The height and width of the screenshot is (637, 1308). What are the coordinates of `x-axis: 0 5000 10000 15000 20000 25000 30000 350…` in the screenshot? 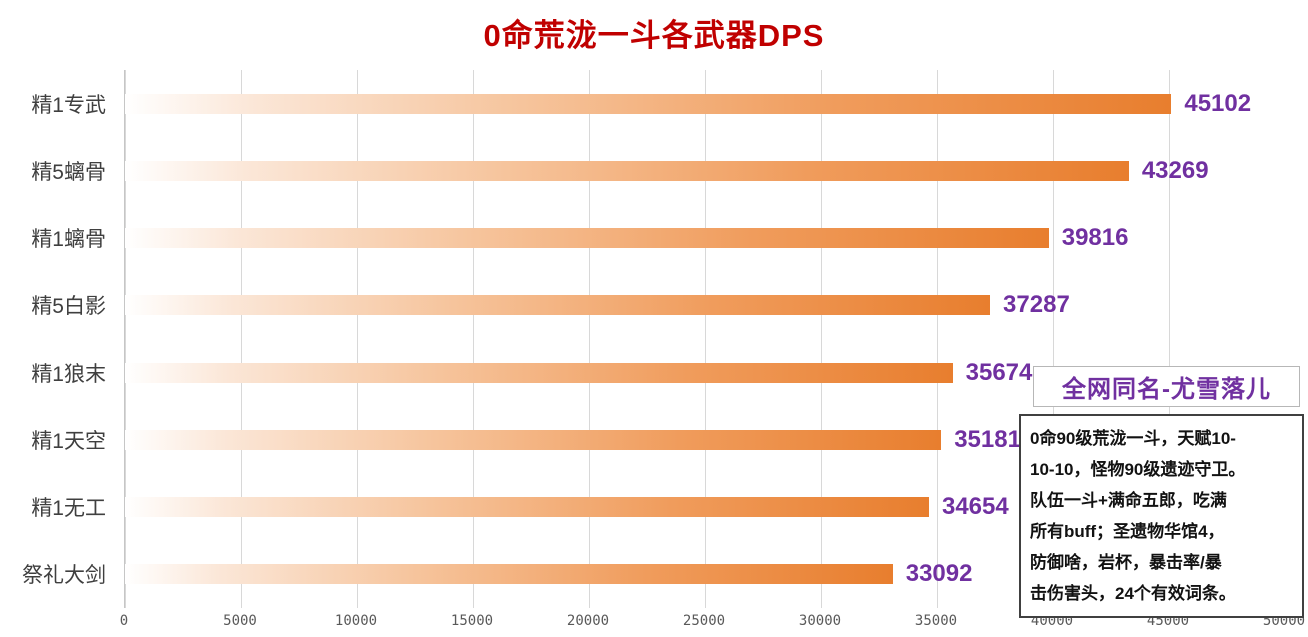 It's located at (712, 624).